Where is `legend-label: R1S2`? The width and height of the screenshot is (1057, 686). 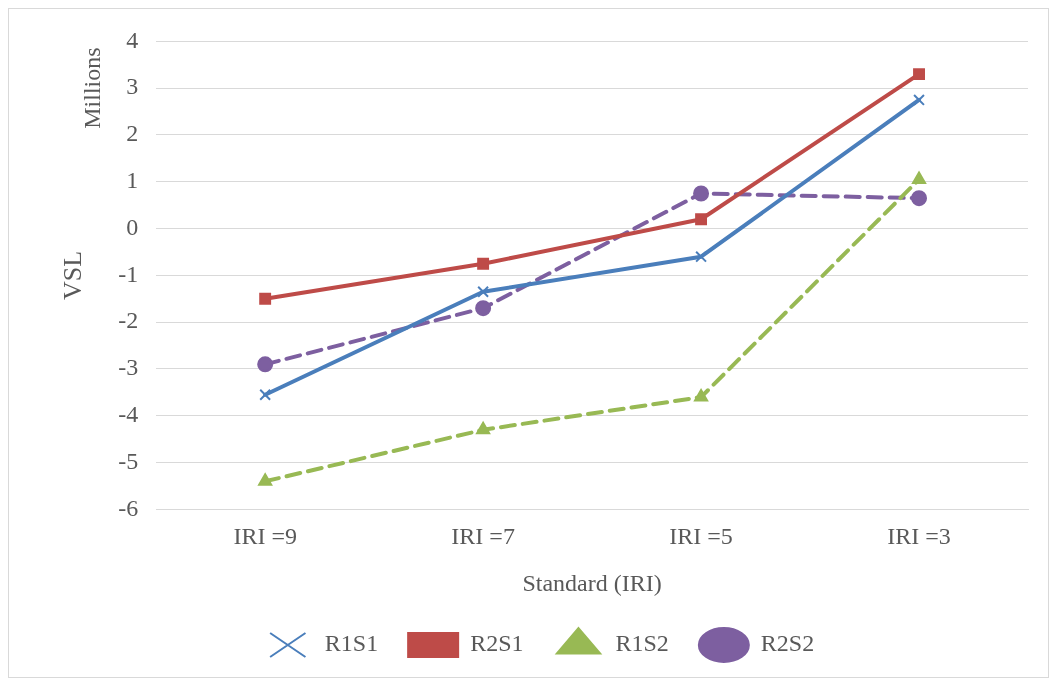
legend-label: R1S2 is located at coordinates (642, 643).